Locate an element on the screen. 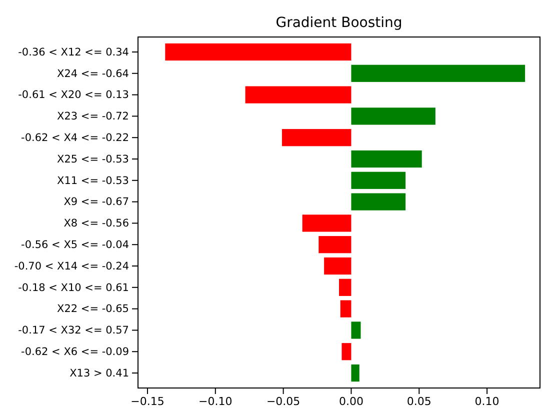 This screenshot has height=409, width=542. y-tick-label: X13 > 0.41 is located at coordinates (99, 373).